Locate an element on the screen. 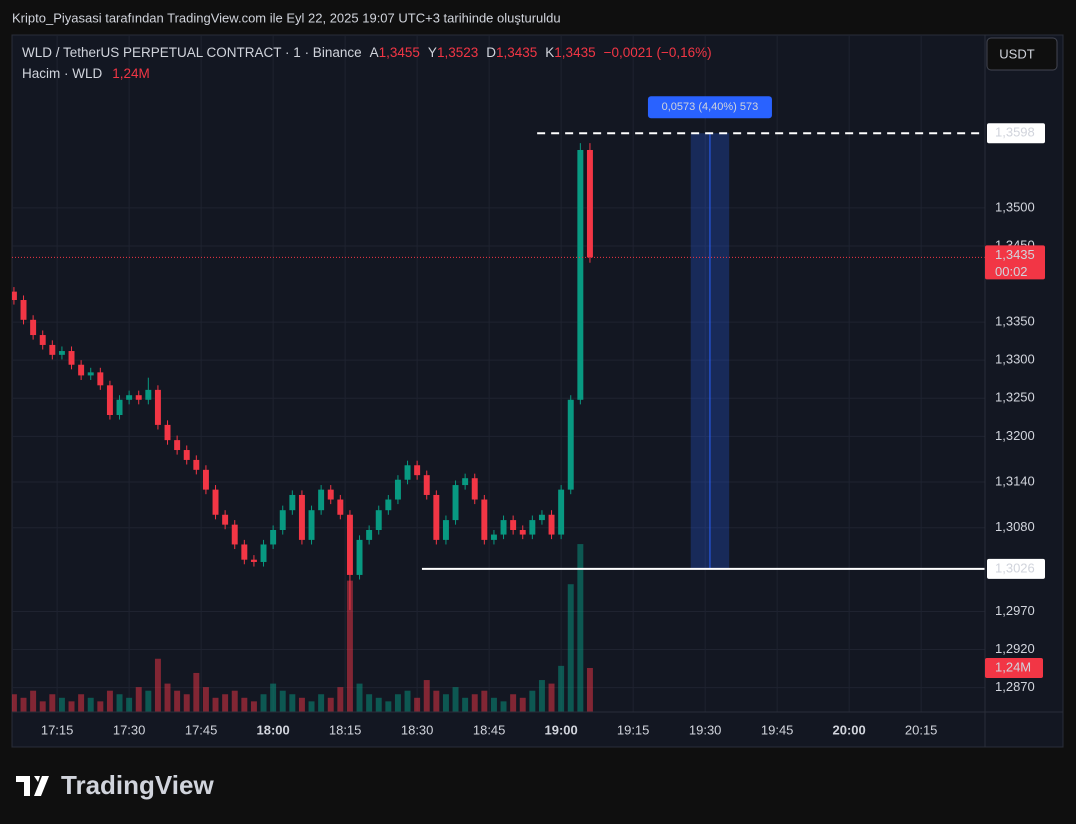 The image size is (1076, 824). change-value: −0,0021 (−0,16%) is located at coordinates (658, 52).